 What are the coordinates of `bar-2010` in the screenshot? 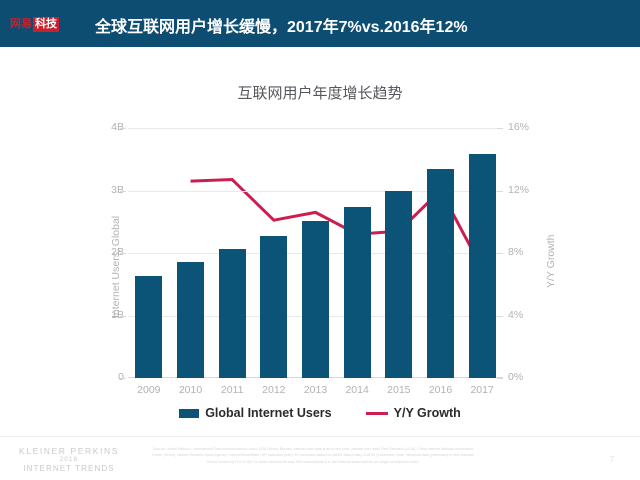 It's located at (190, 320).